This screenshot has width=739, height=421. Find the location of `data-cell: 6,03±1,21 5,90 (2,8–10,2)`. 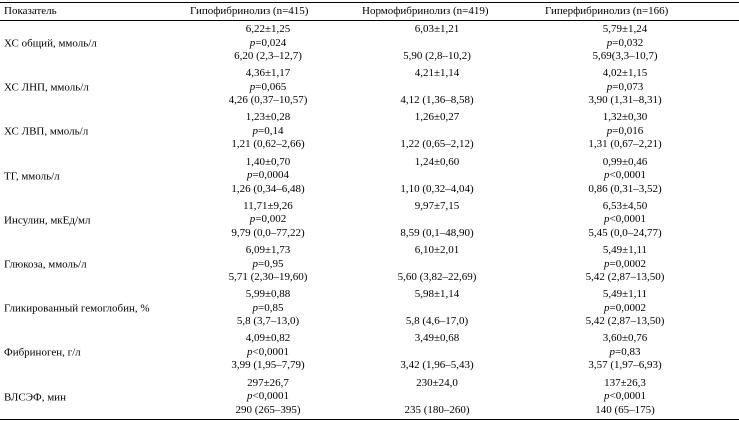

data-cell: 6,03±1,21 5,90 (2,8–10,2) is located at coordinates (437, 44).